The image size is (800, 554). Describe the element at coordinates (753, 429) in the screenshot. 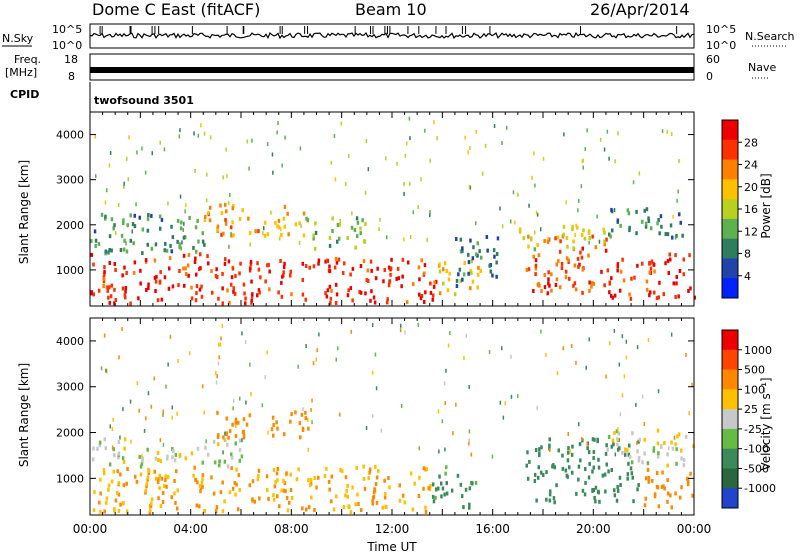

I see `colorbar-tick-label: -25` at that location.